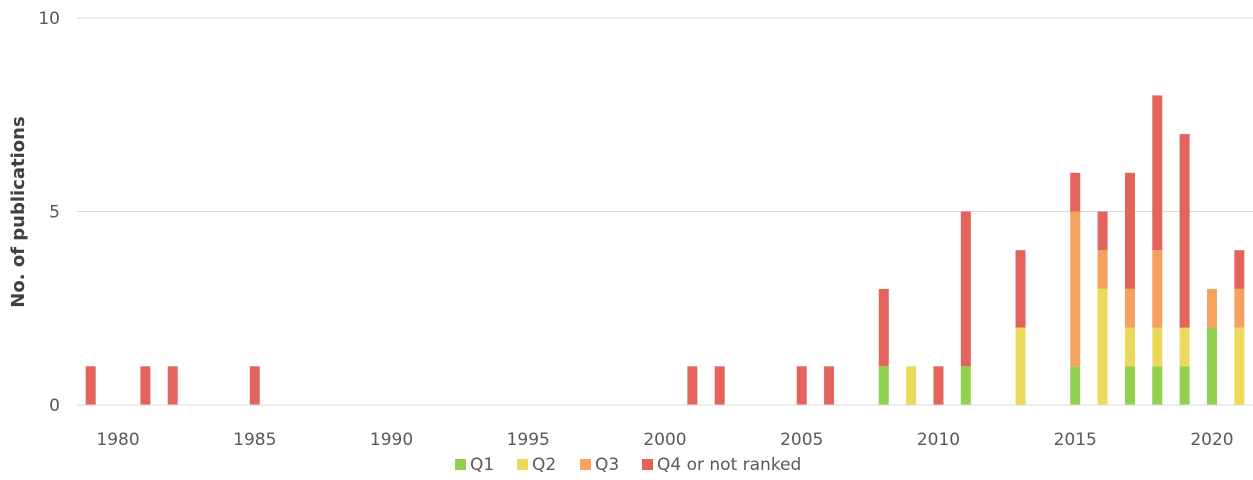 This screenshot has width=1253, height=480. I want to click on legend-label-q2: Q2, so click(544, 465).